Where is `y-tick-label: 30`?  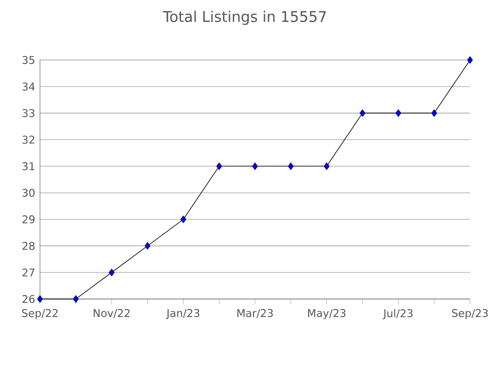
y-tick-label: 30 is located at coordinates (28, 192).